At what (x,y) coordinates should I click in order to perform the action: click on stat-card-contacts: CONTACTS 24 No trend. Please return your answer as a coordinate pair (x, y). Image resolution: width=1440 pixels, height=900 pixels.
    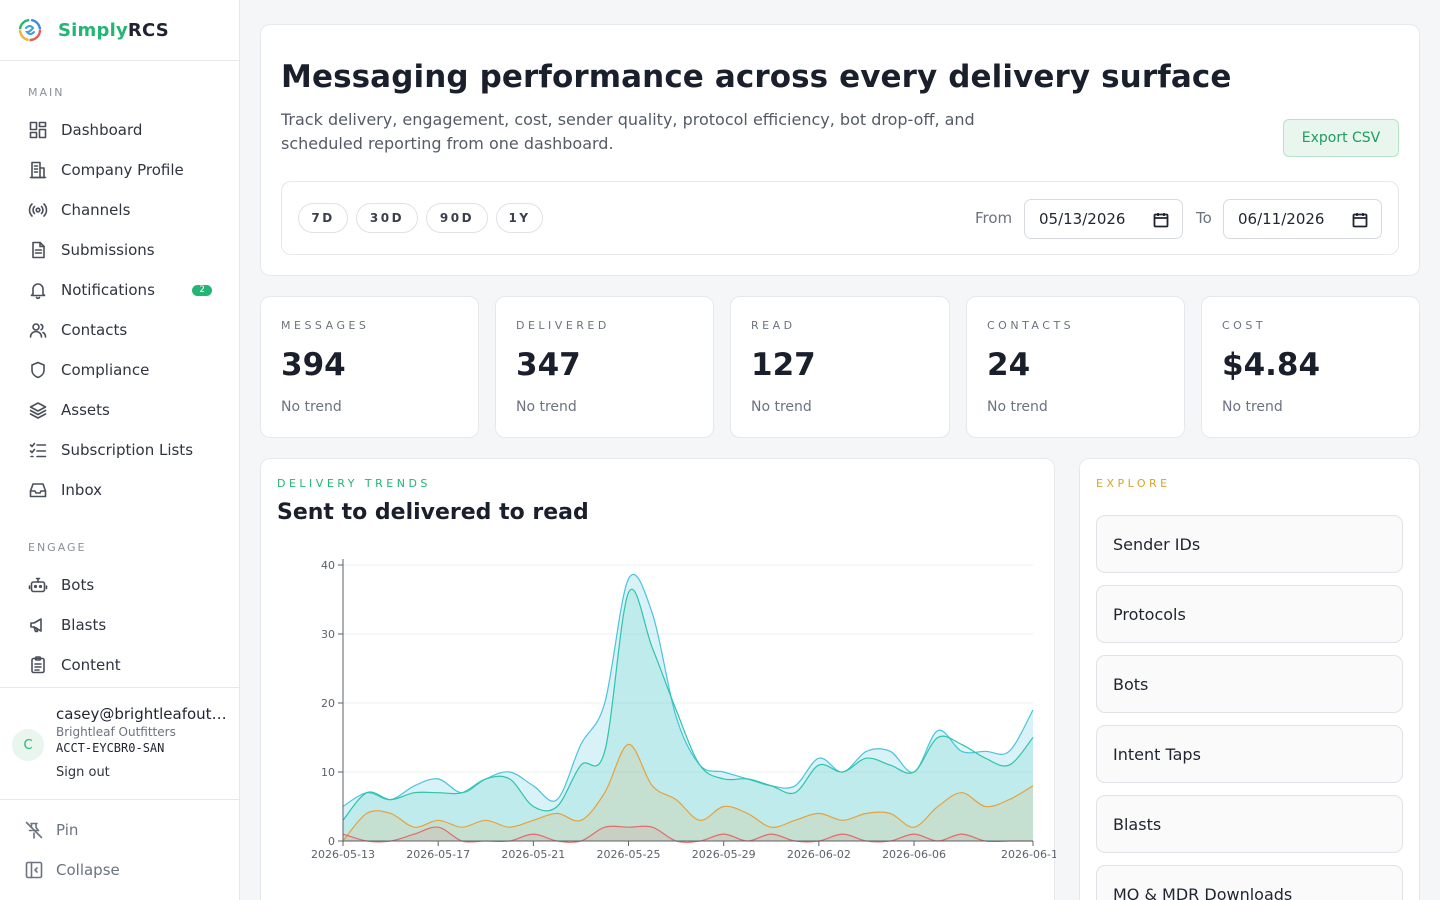
    Looking at the image, I should click on (1075, 367).